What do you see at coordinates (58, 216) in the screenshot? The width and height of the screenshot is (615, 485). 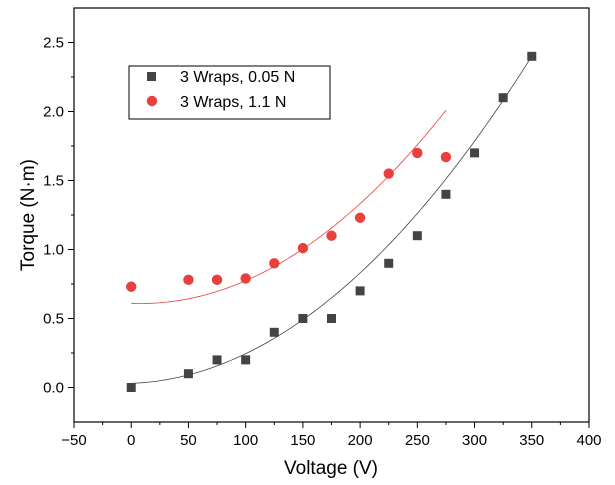 I see `y-axis-ticks: 0.0 0.5 1.0 1.5 2.0 2.5` at bounding box center [58, 216].